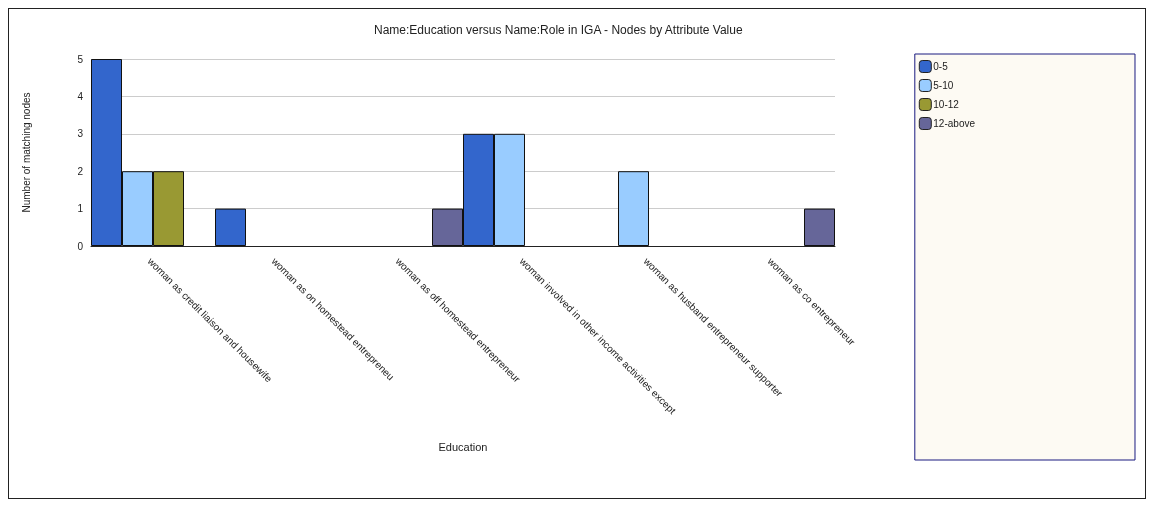 Image resolution: width=1154 pixels, height=507 pixels. What do you see at coordinates (558, 30) in the screenshot?
I see `chart-title: Name:Education versus Name:Role in IGA - Nodes by Attribute Value` at bounding box center [558, 30].